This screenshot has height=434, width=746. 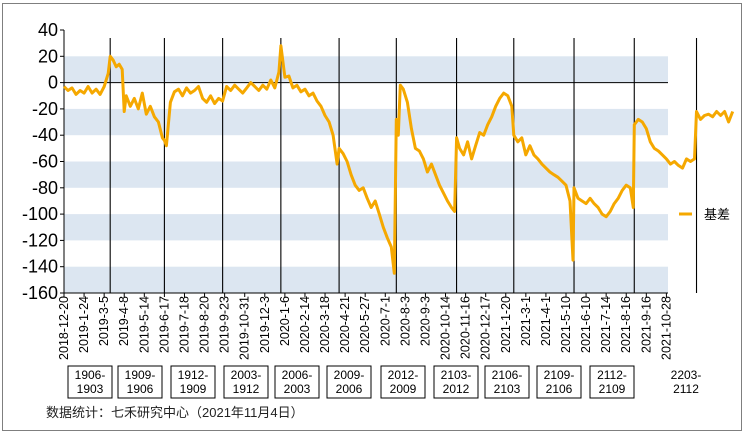 I want to click on y-tick-label: 20, so click(x=48, y=56).